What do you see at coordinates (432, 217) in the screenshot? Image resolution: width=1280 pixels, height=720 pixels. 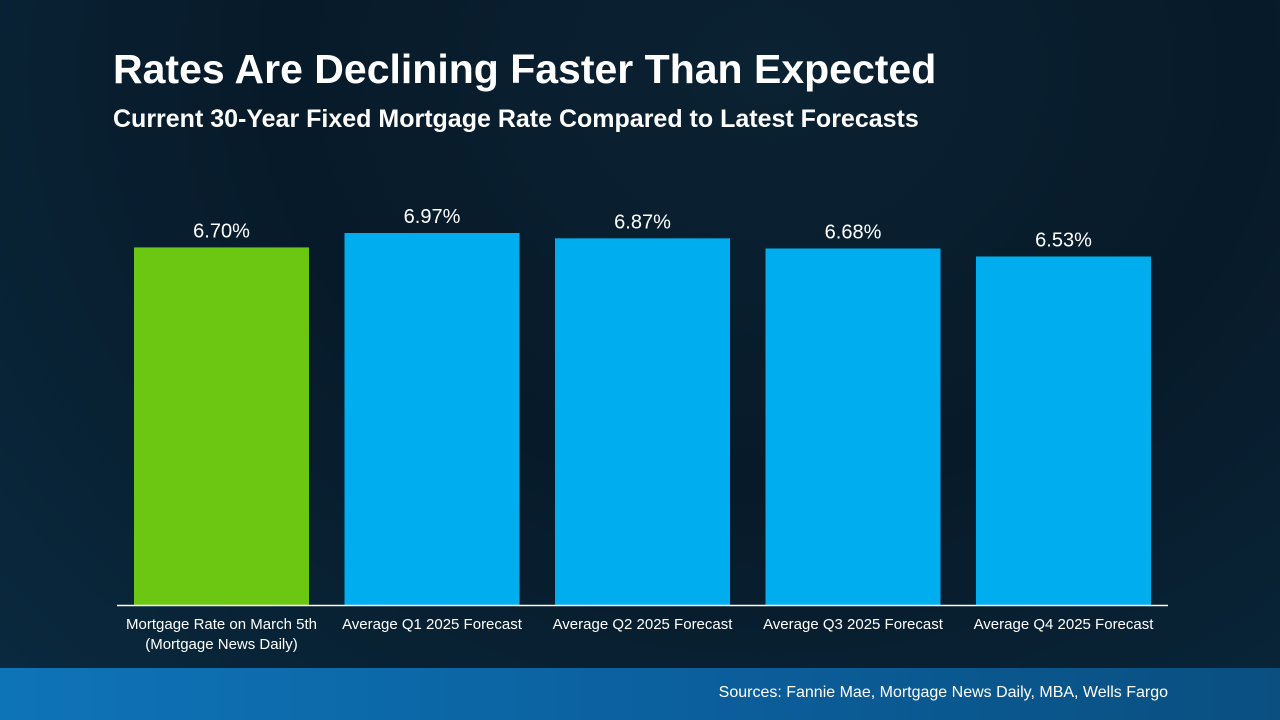 I see `value-label-2: 6.97%` at bounding box center [432, 217].